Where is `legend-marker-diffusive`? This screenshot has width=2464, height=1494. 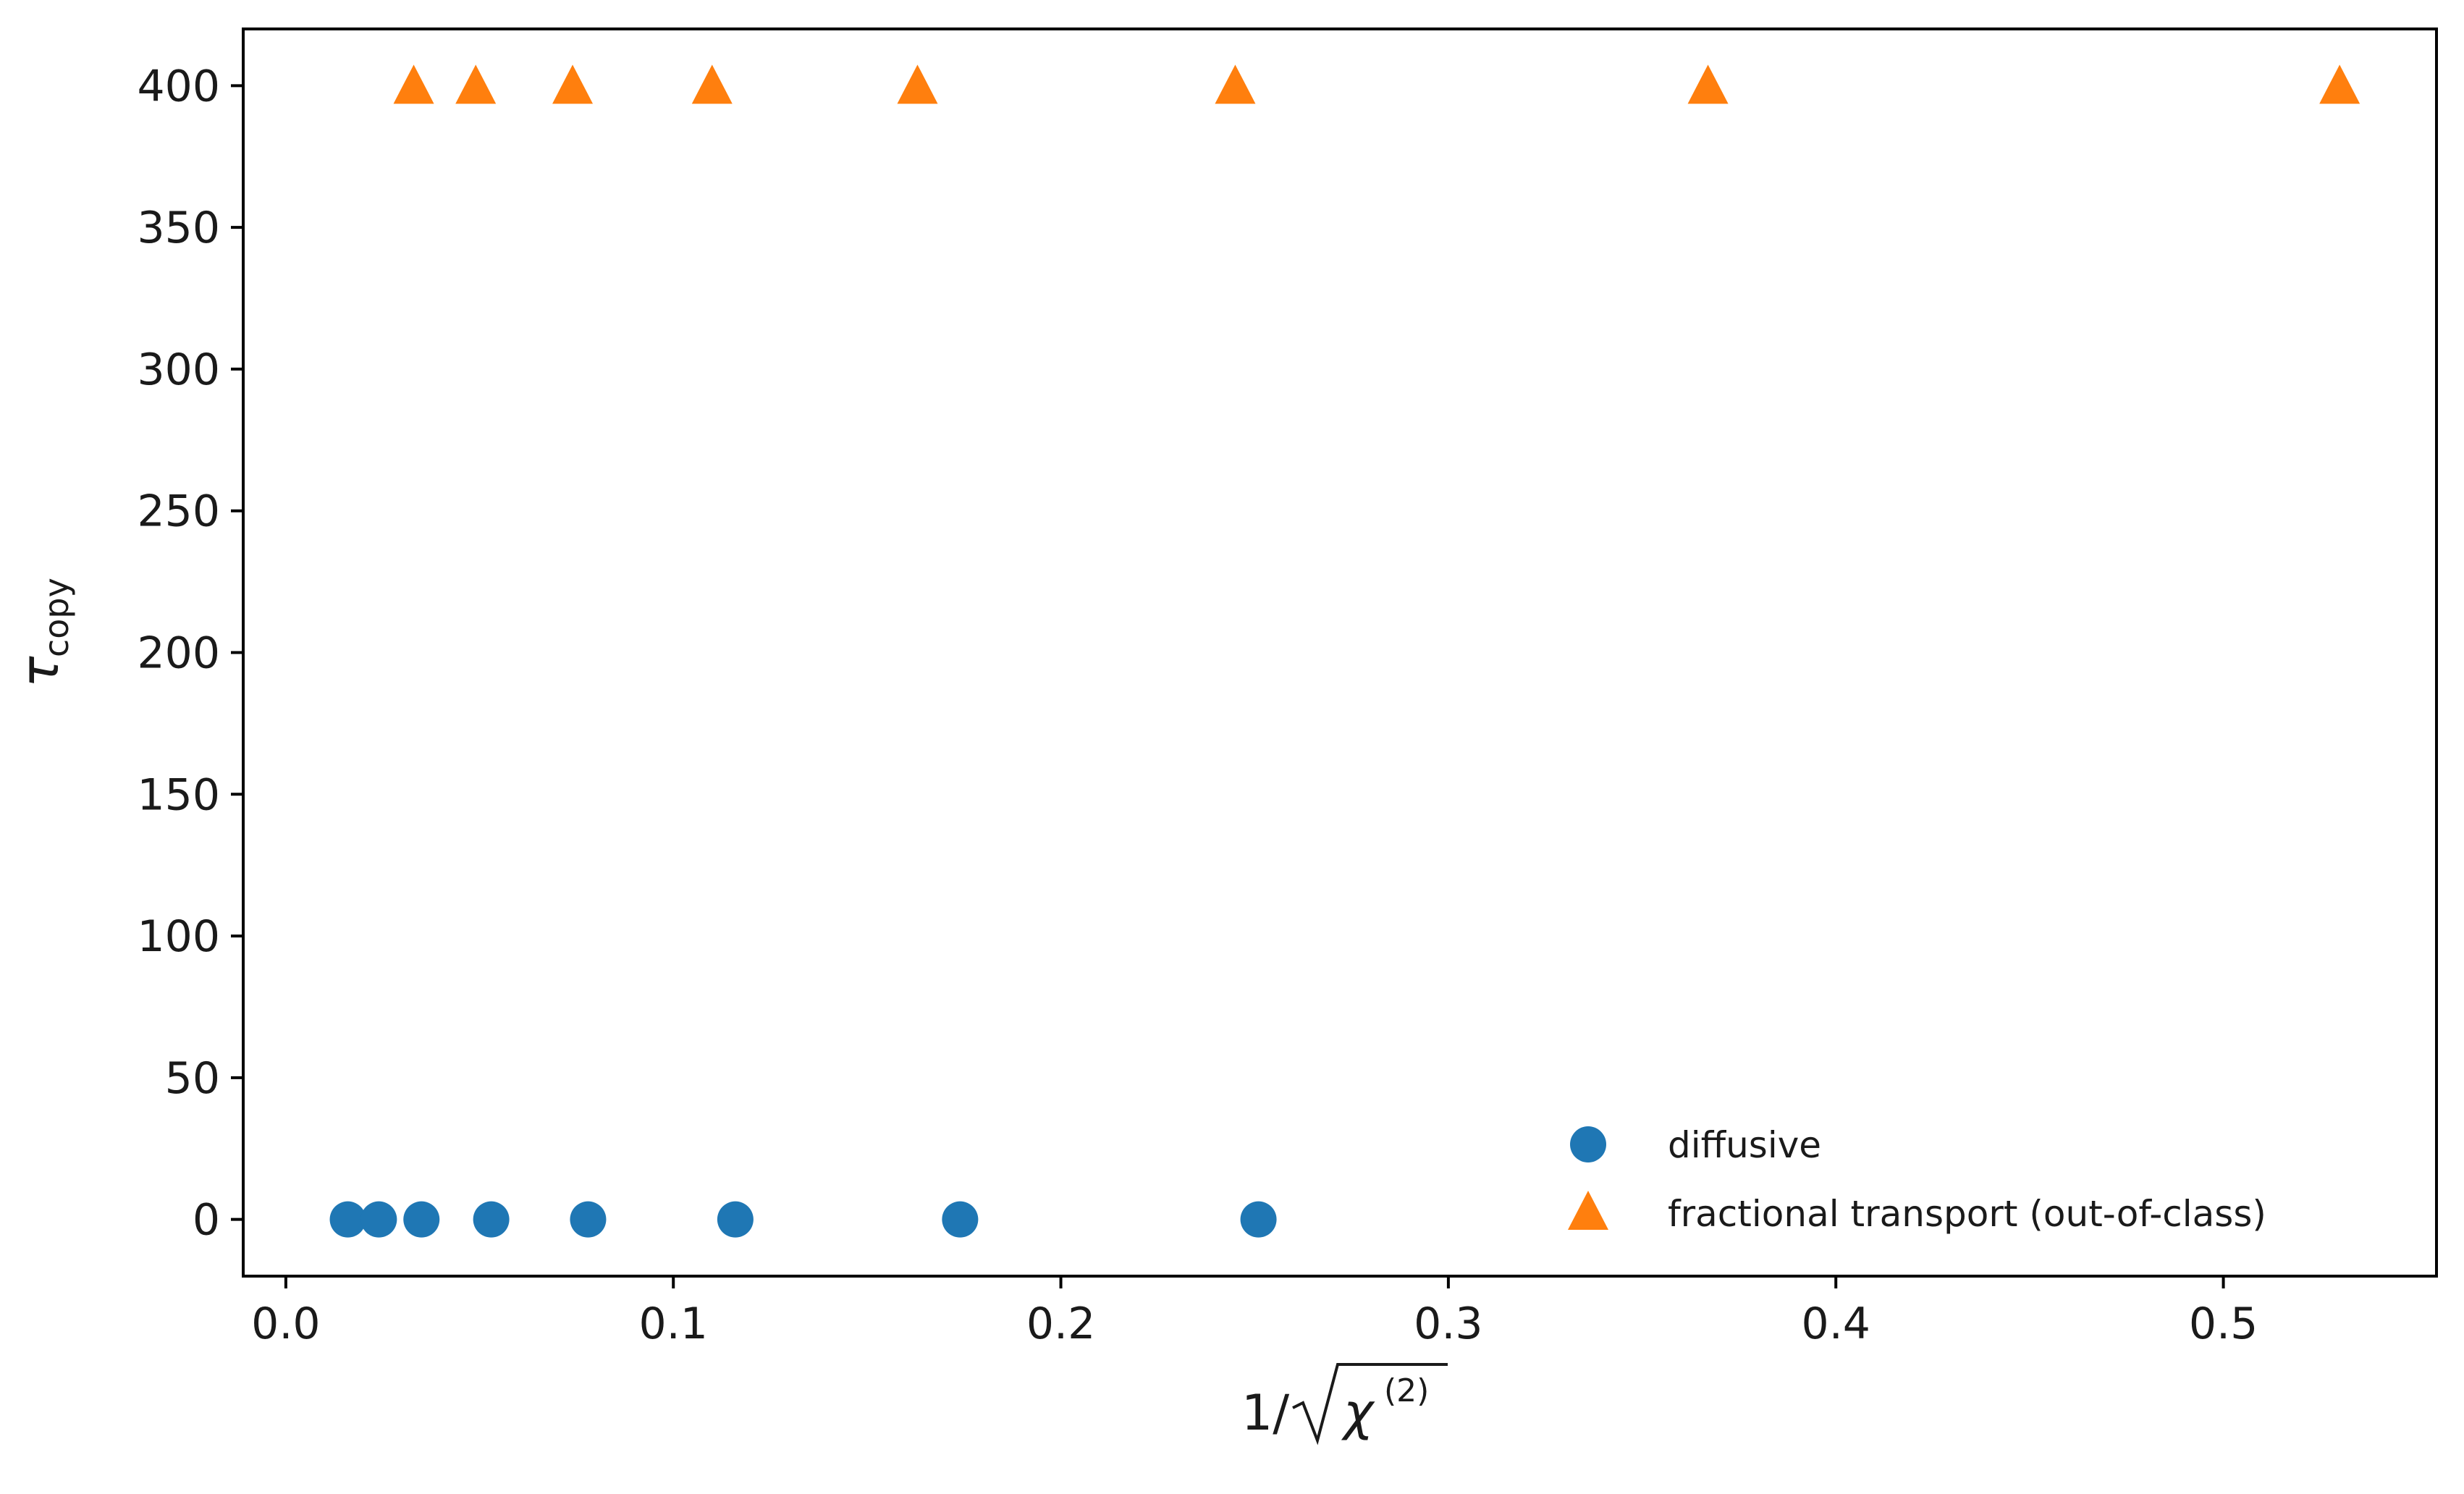 legend-marker-diffusive is located at coordinates (1588, 1144).